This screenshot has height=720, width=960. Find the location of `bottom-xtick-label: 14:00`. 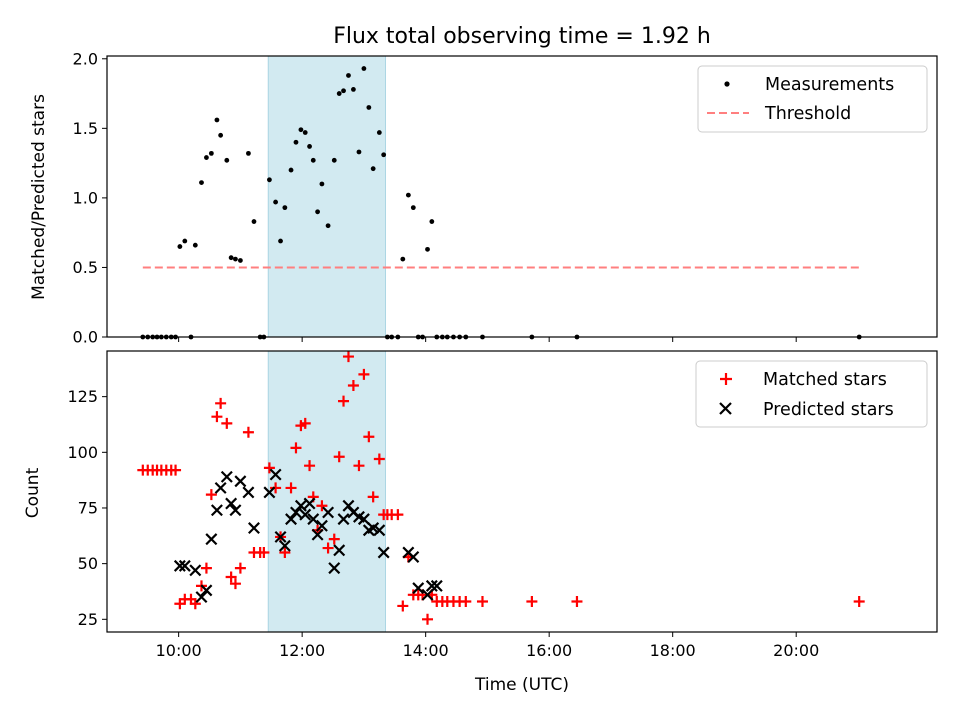

bottom-xtick-label: 14:00 is located at coordinates (426, 650).